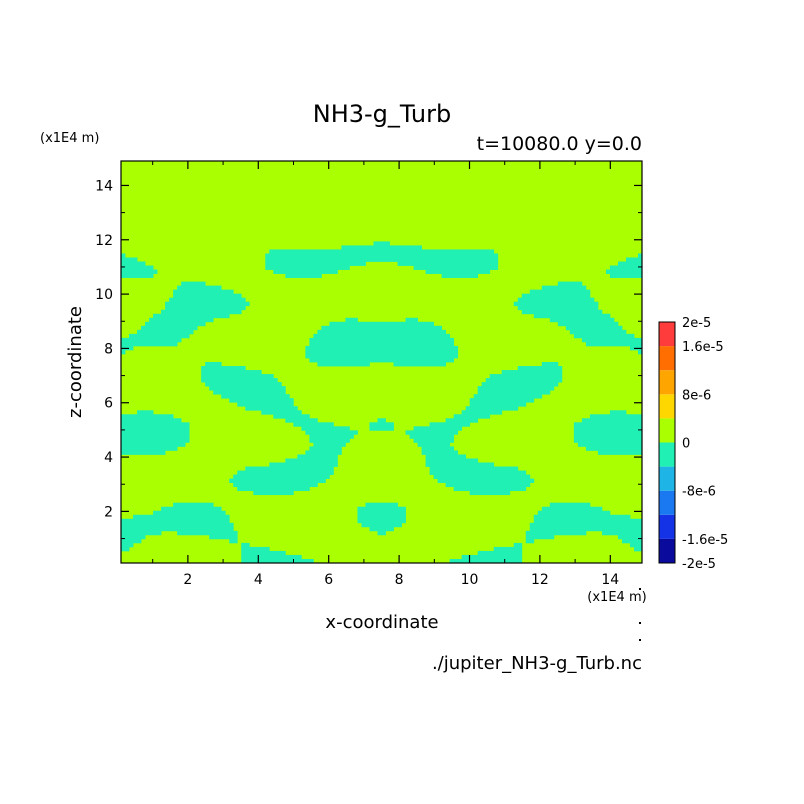 The width and height of the screenshot is (804, 804). I want to click on x-tick-label: 14, so click(610, 580).